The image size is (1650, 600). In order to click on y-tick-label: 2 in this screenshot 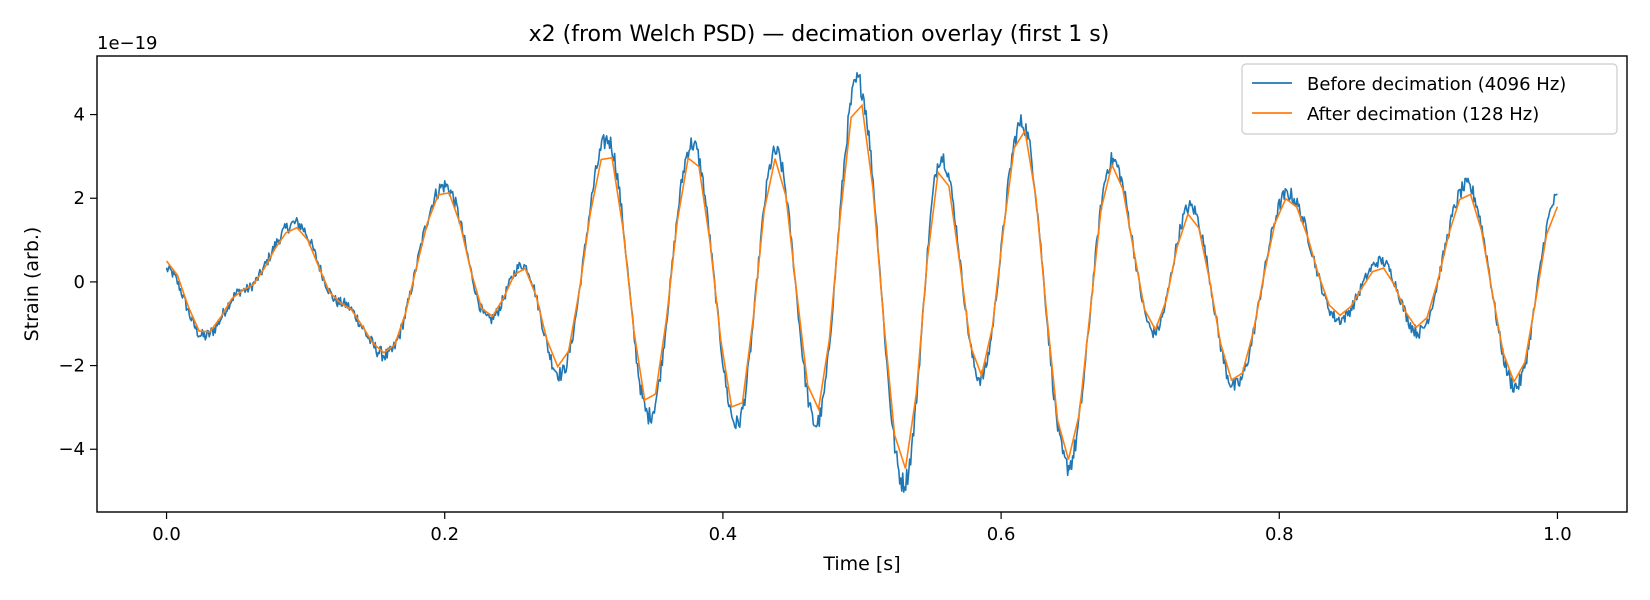, I will do `click(79, 198)`.